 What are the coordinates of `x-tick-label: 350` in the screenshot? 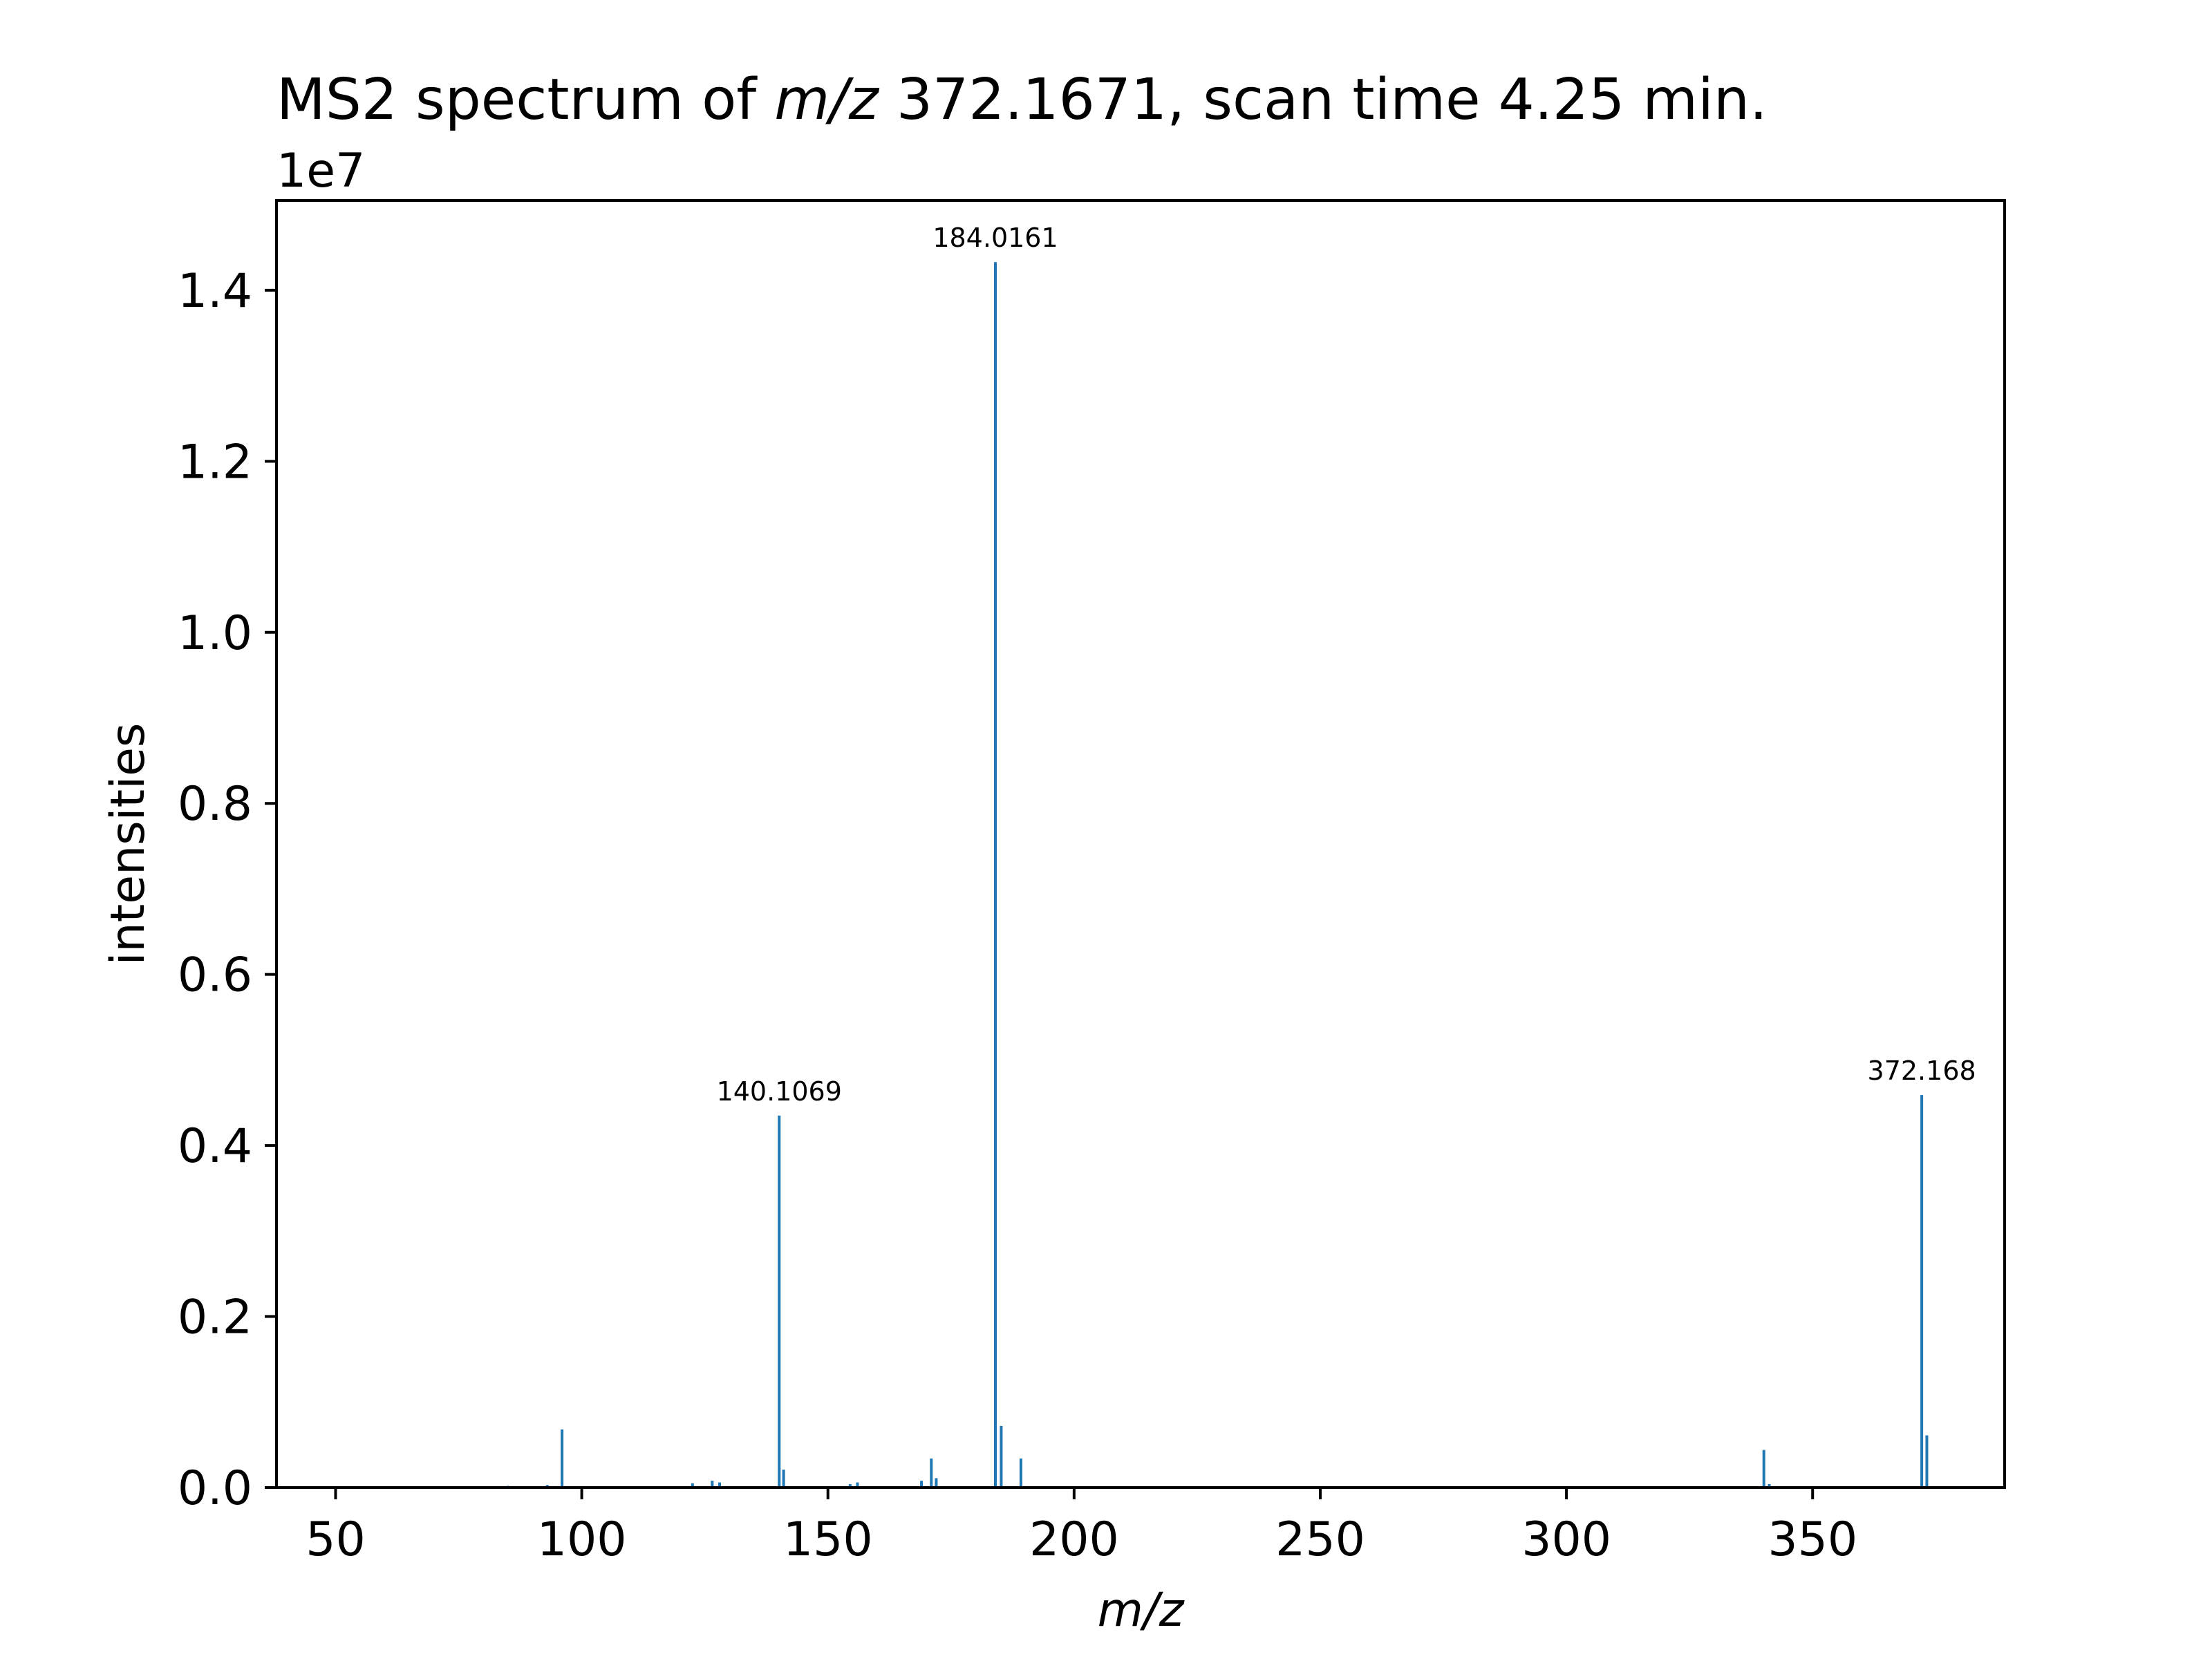 It's located at (1812, 1540).